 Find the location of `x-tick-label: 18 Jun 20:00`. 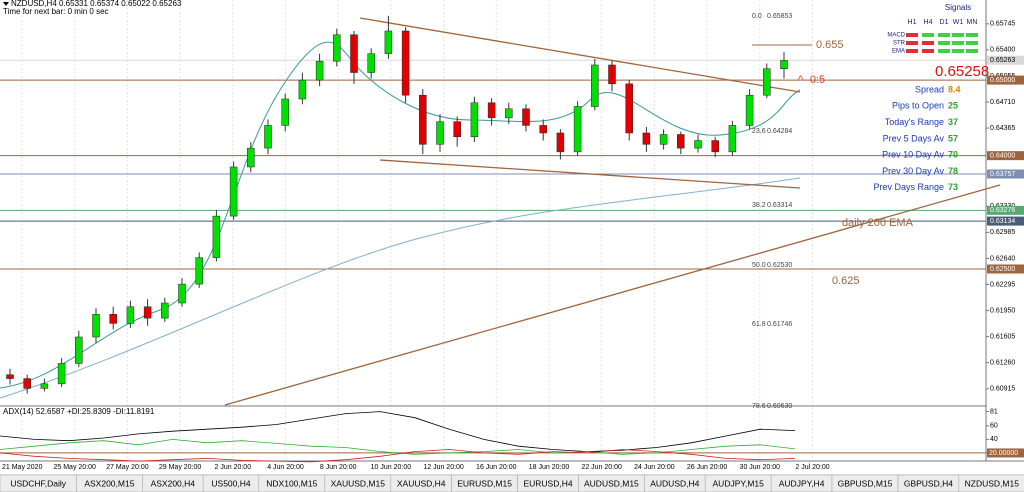

x-tick-label: 18 Jun 20:00 is located at coordinates (549, 467).